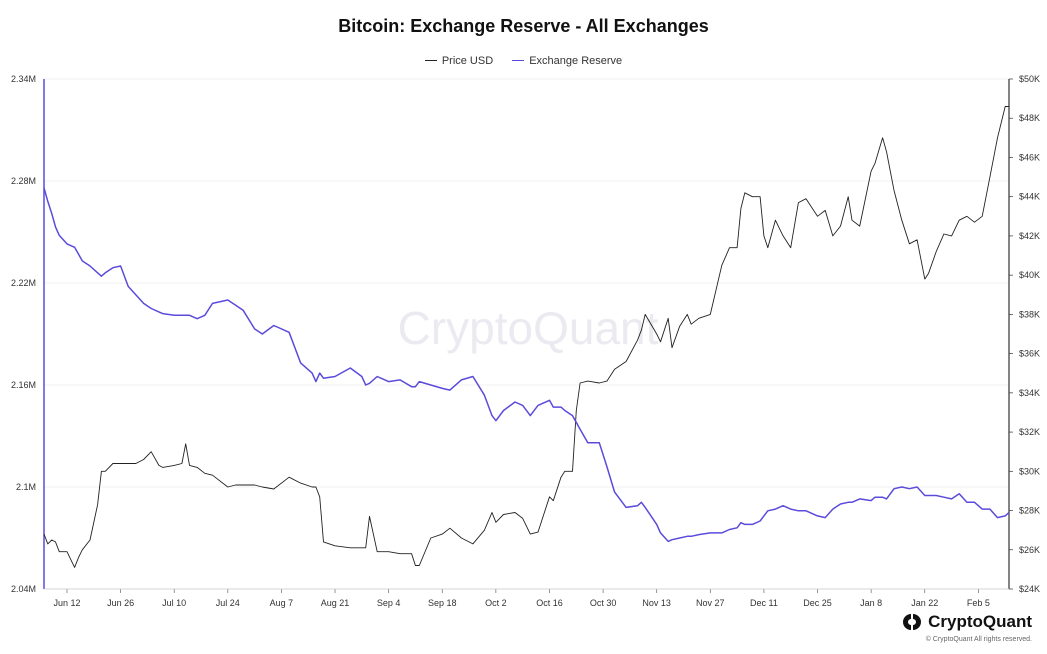 The width and height of the screenshot is (1047, 654). What do you see at coordinates (1029, 550) in the screenshot?
I see `y-right-tick-label: $26K` at bounding box center [1029, 550].